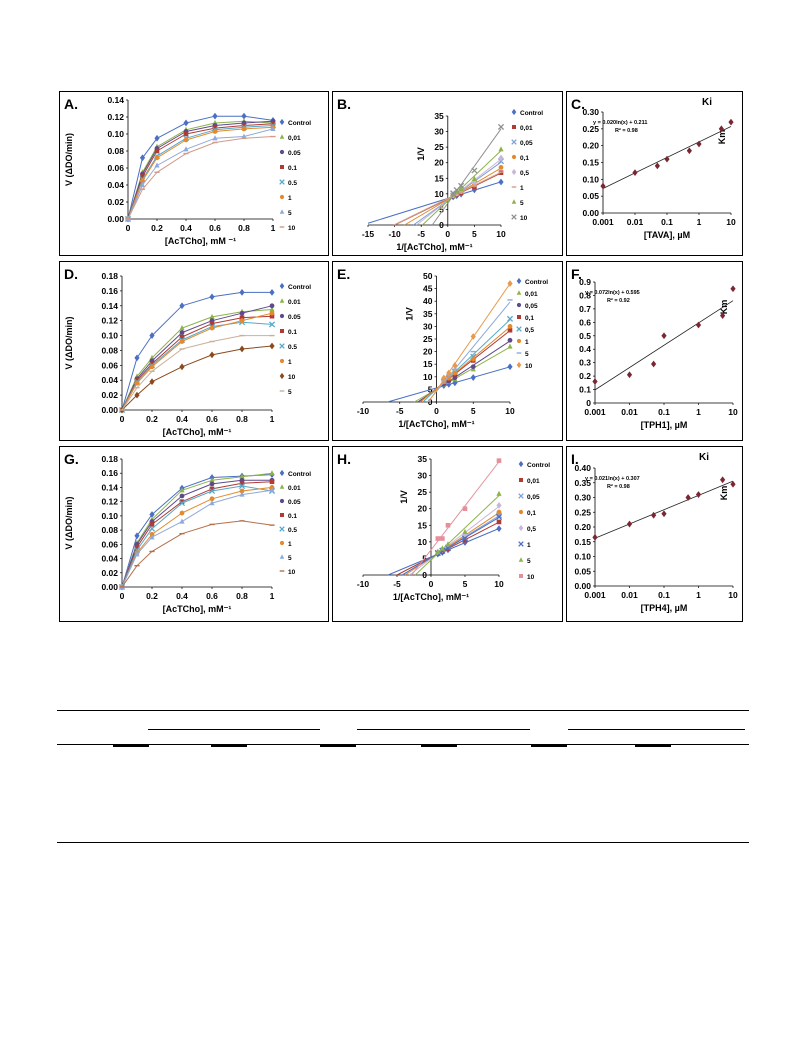  Describe the element at coordinates (299, 287) in the screenshot. I see `legend-label: Control` at that location.